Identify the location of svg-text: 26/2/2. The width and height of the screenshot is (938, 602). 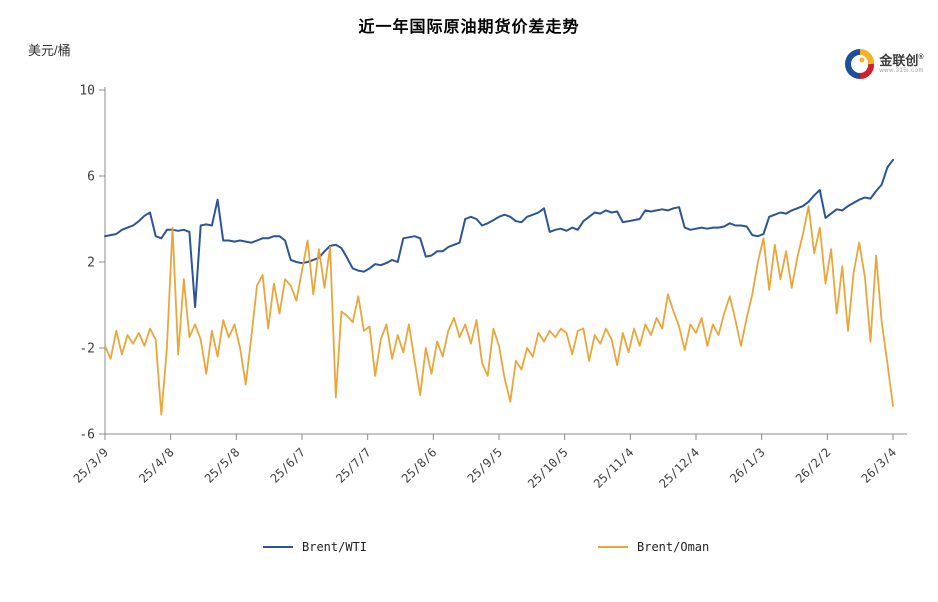
(813, 465).